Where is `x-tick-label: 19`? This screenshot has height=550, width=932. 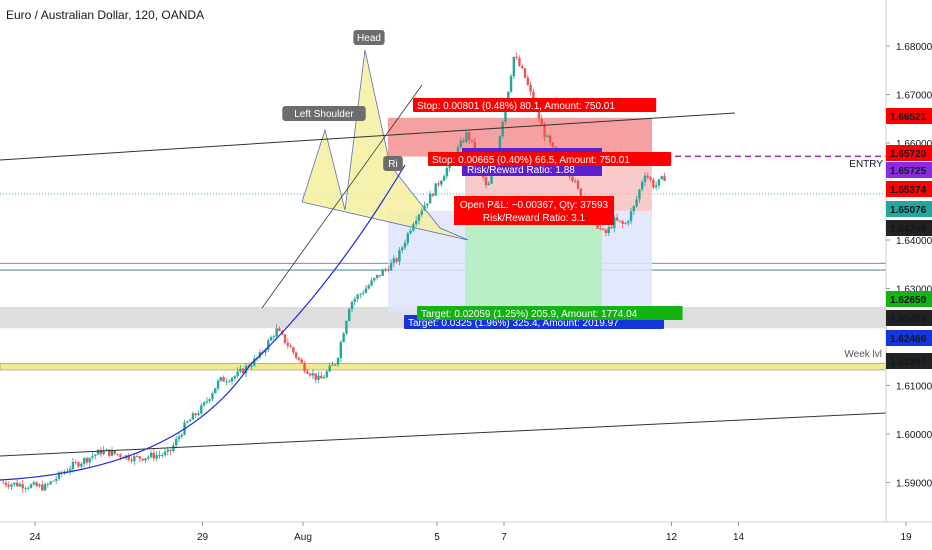
x-tick-label: 19 is located at coordinates (906, 537).